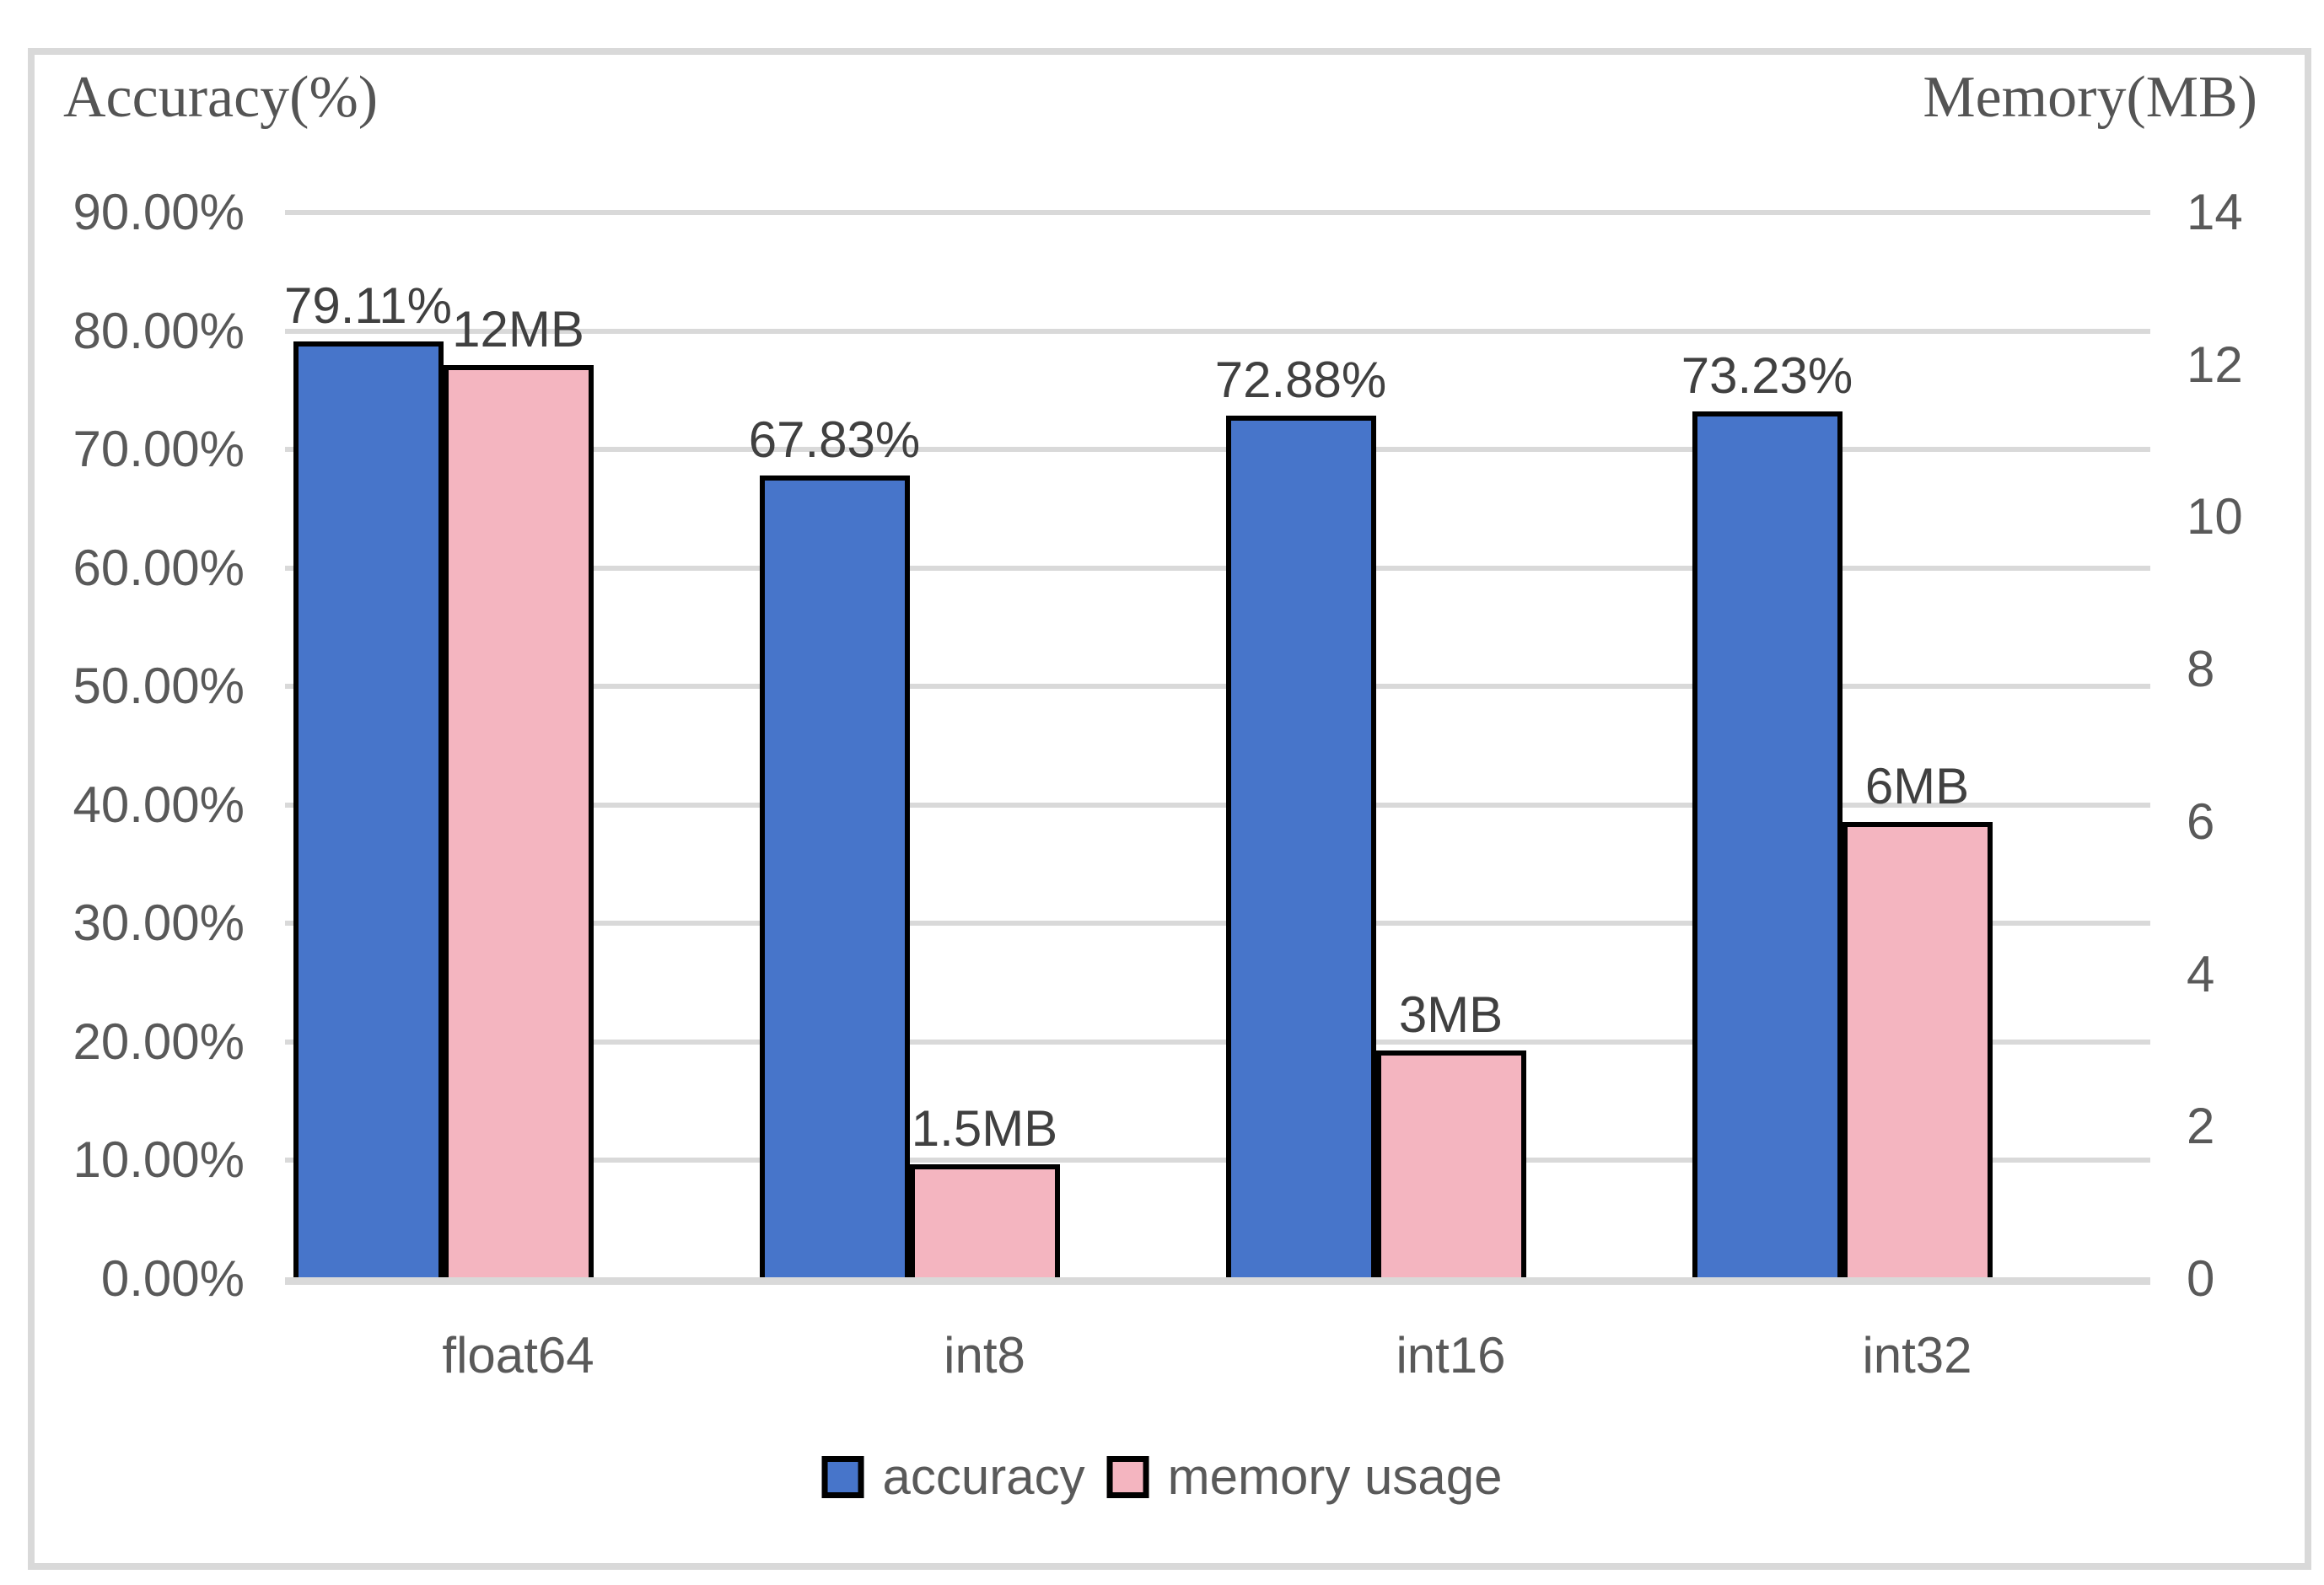  Describe the element at coordinates (2090, 97) in the screenshot. I see `right-axis-title: Memory(MB)` at that location.